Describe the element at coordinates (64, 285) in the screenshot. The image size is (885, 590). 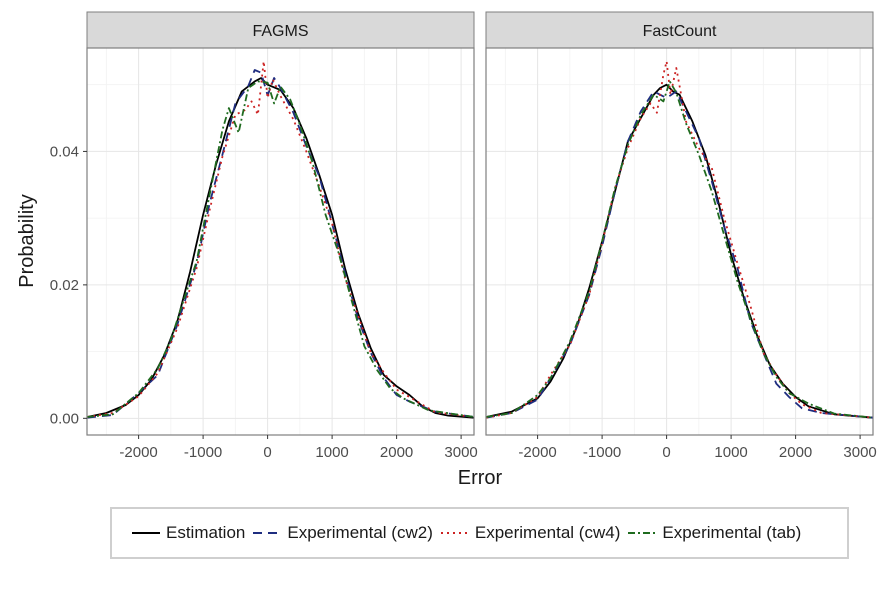
I see `y-tick-label: 0.02` at that location.